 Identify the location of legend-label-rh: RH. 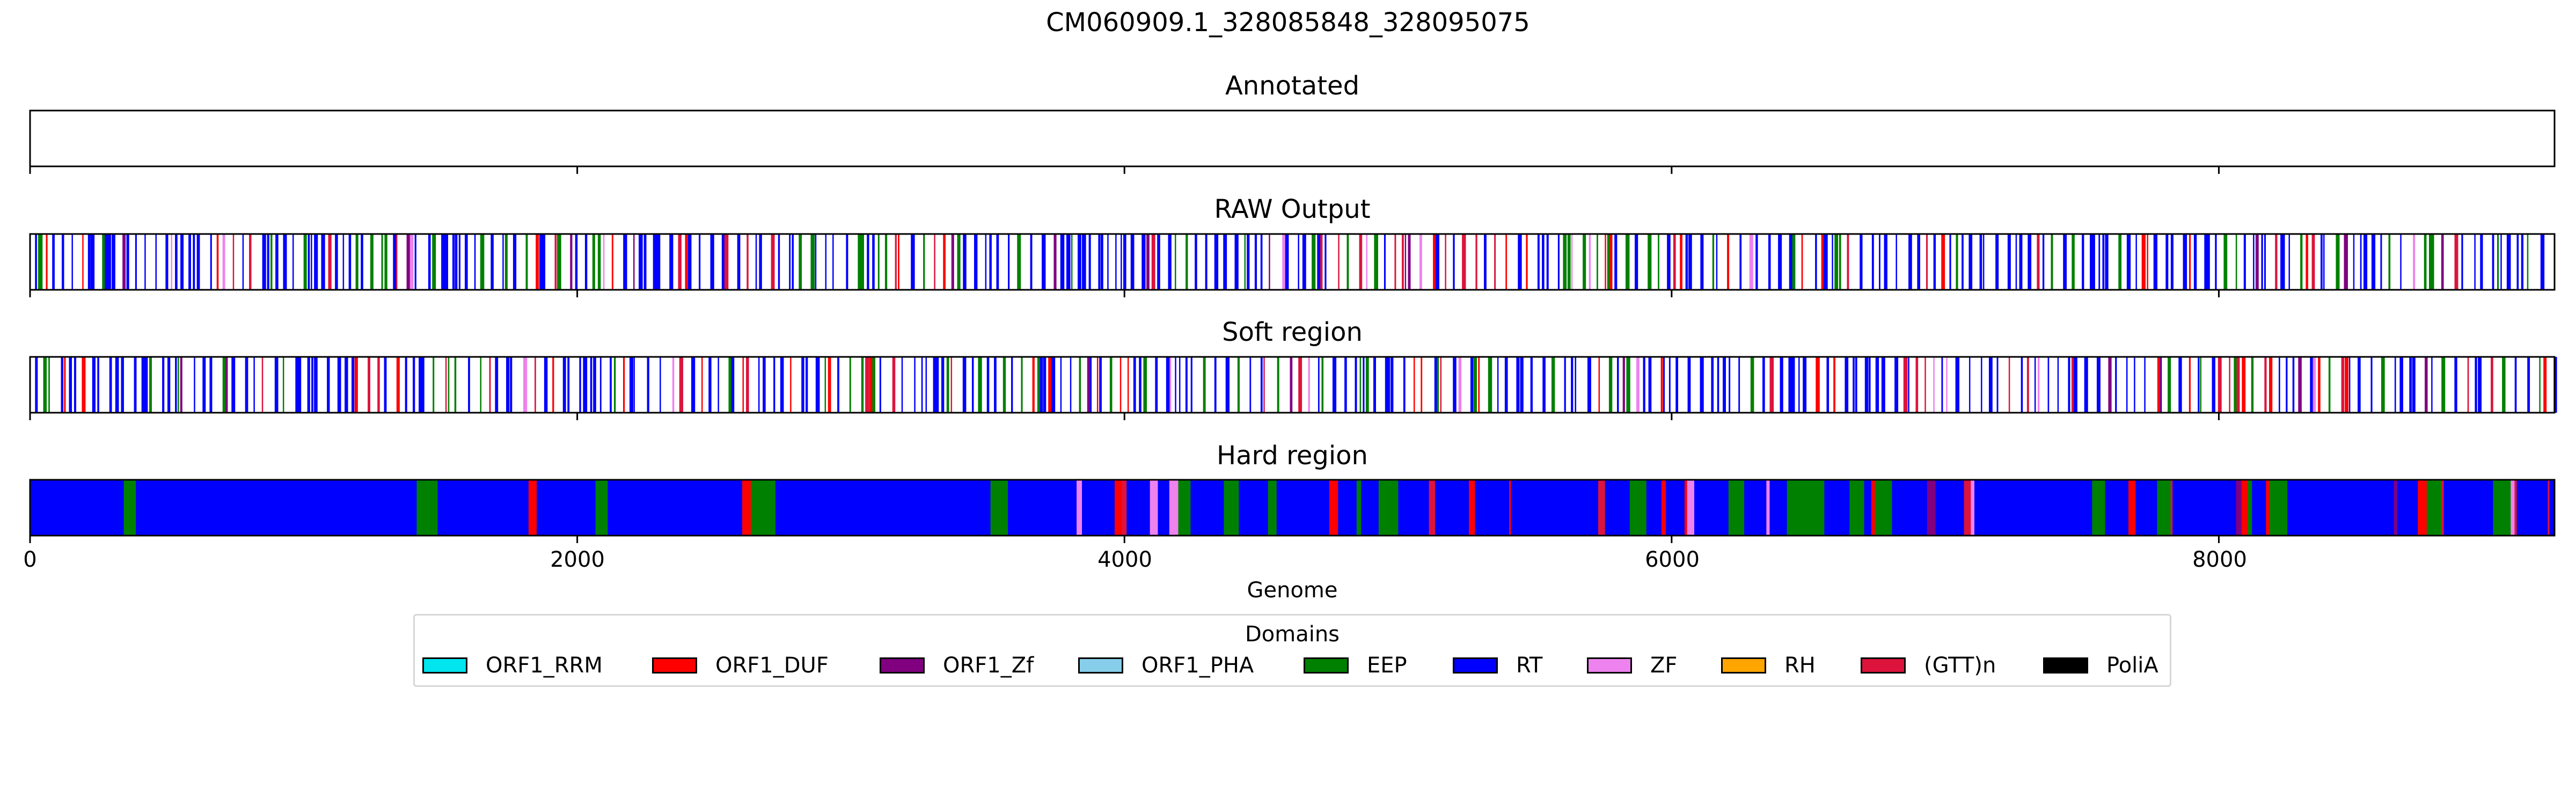
(1800, 665).